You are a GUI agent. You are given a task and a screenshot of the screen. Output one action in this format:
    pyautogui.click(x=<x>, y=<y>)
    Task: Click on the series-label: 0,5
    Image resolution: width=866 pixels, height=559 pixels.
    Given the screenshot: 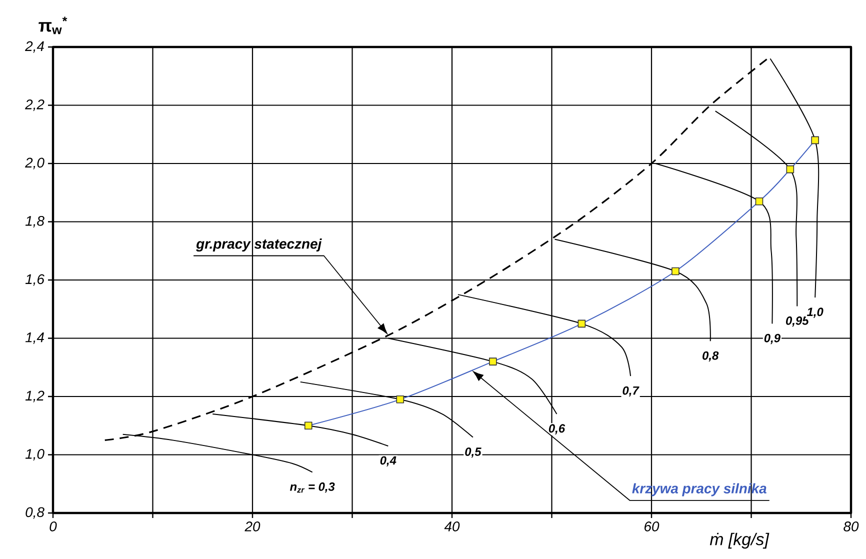 What is the action you would take?
    pyautogui.click(x=473, y=452)
    